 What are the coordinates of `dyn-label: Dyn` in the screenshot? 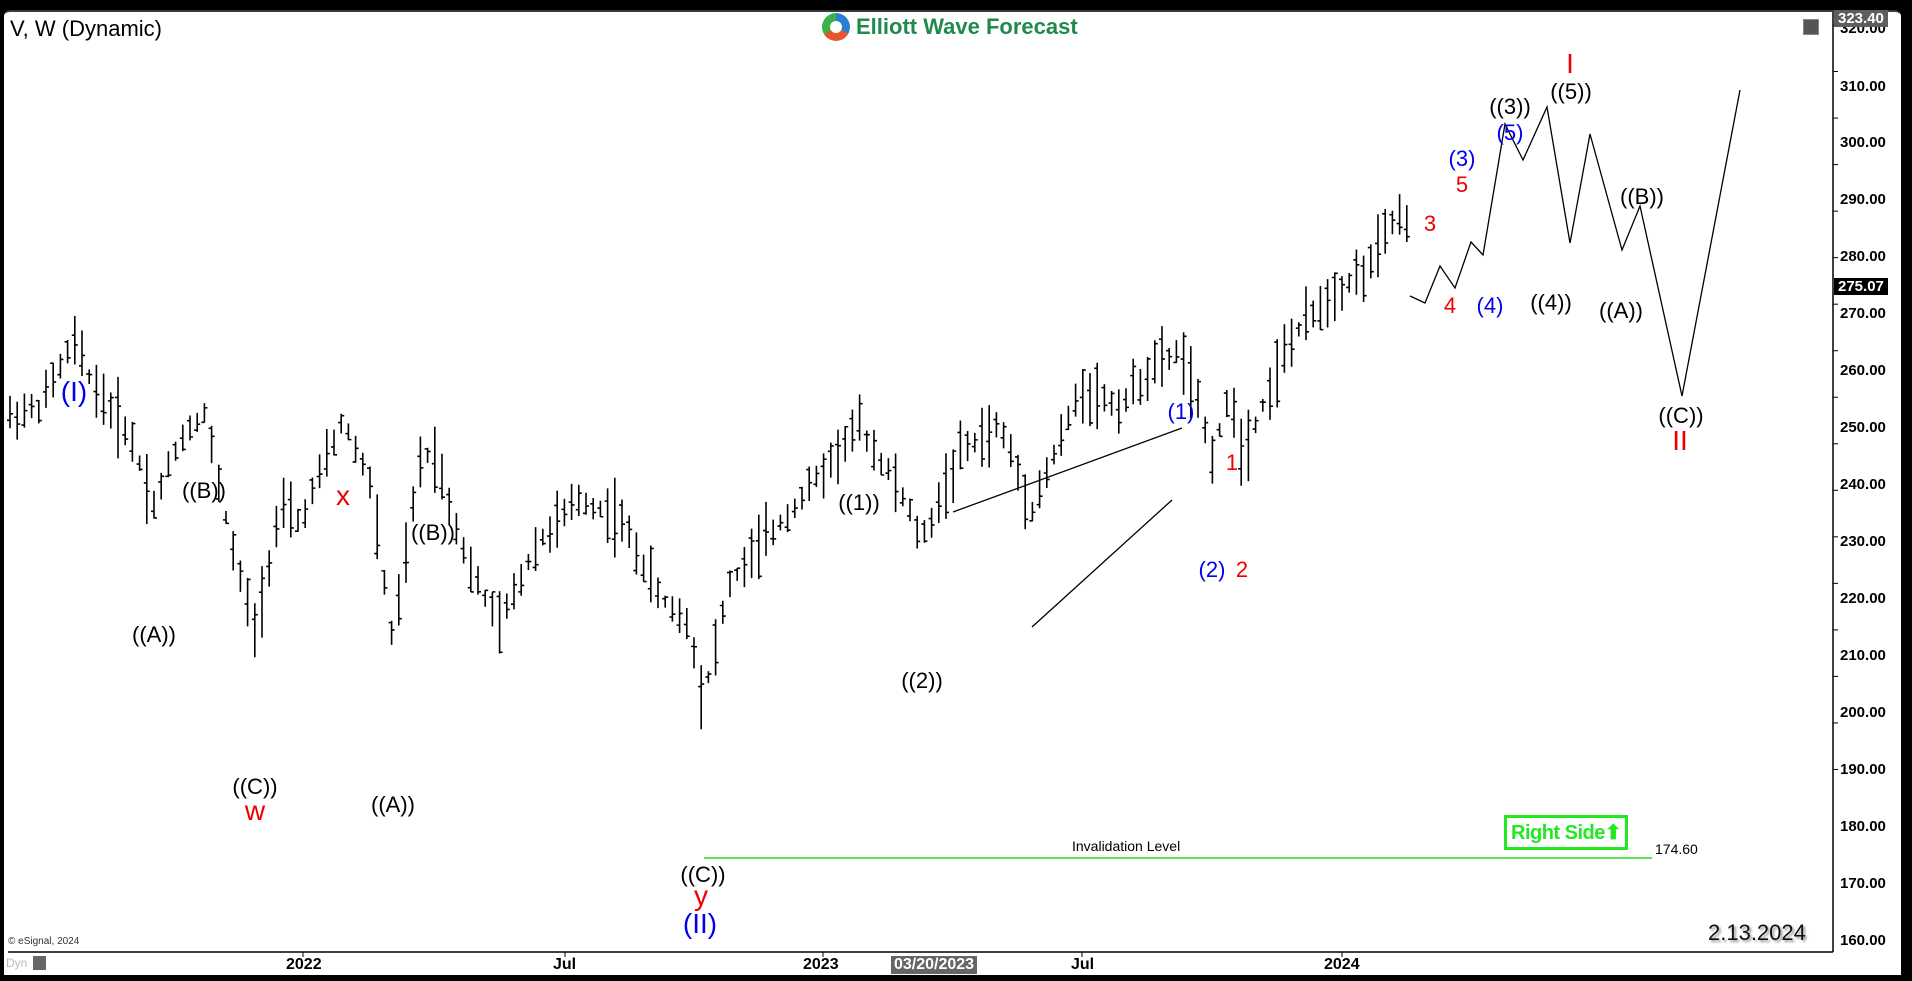 It's located at (17, 963).